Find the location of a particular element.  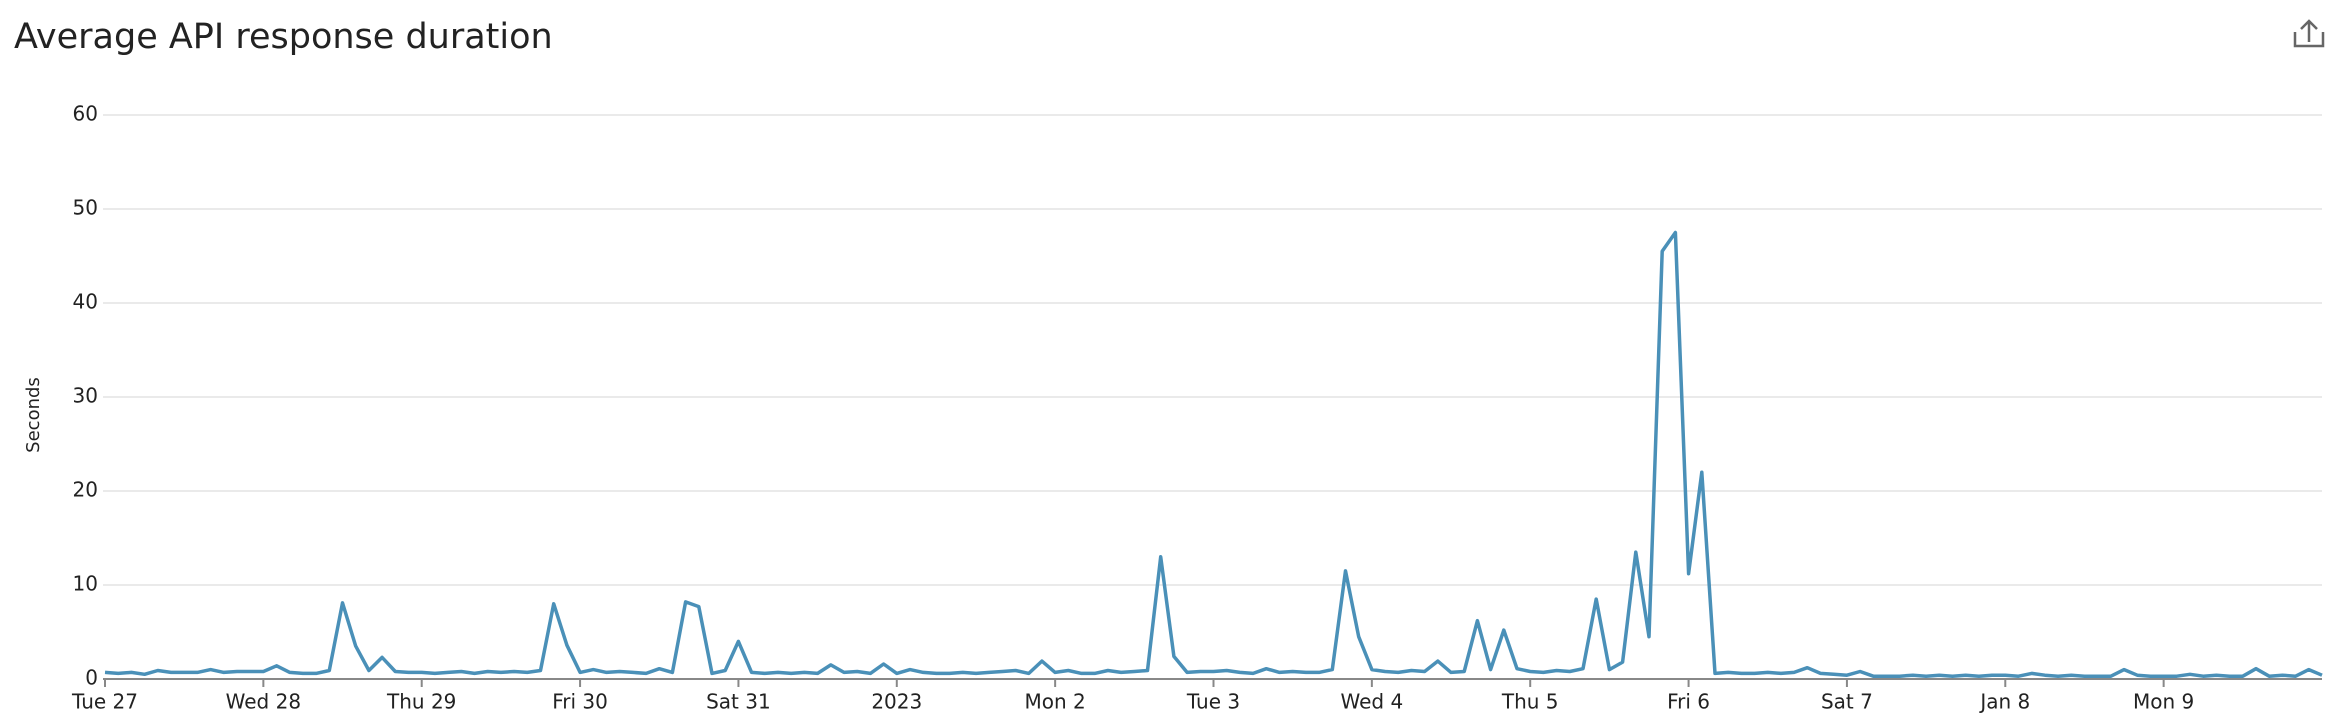

x-tick-label: 2023 is located at coordinates (896, 702).